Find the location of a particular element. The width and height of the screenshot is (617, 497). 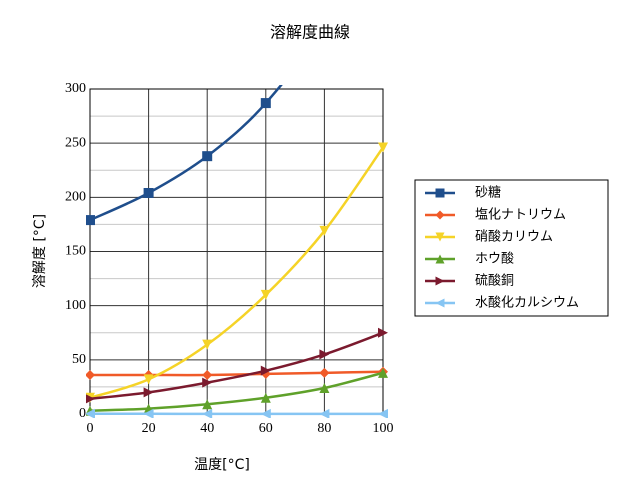

x-tick-label: 60 is located at coordinates (266, 428).